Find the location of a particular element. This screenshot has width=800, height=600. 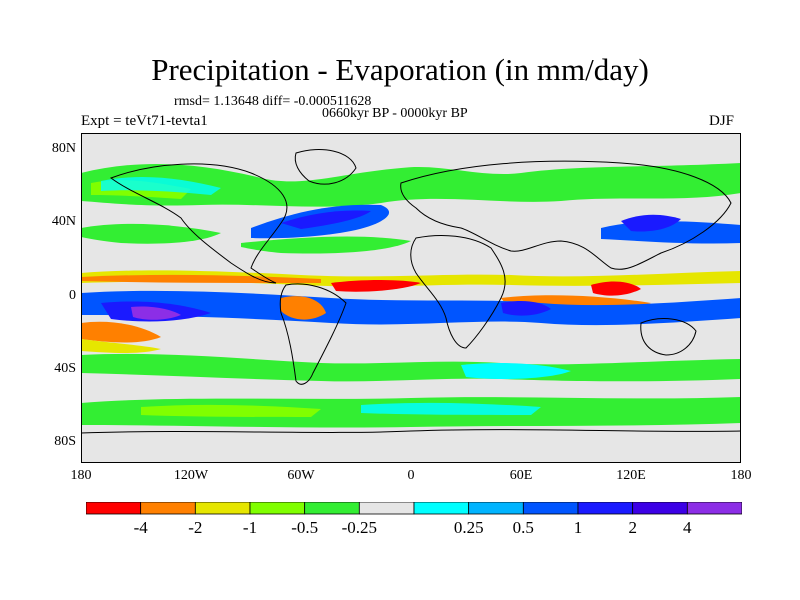

x-tick-60e: 60E is located at coordinates (521, 475).